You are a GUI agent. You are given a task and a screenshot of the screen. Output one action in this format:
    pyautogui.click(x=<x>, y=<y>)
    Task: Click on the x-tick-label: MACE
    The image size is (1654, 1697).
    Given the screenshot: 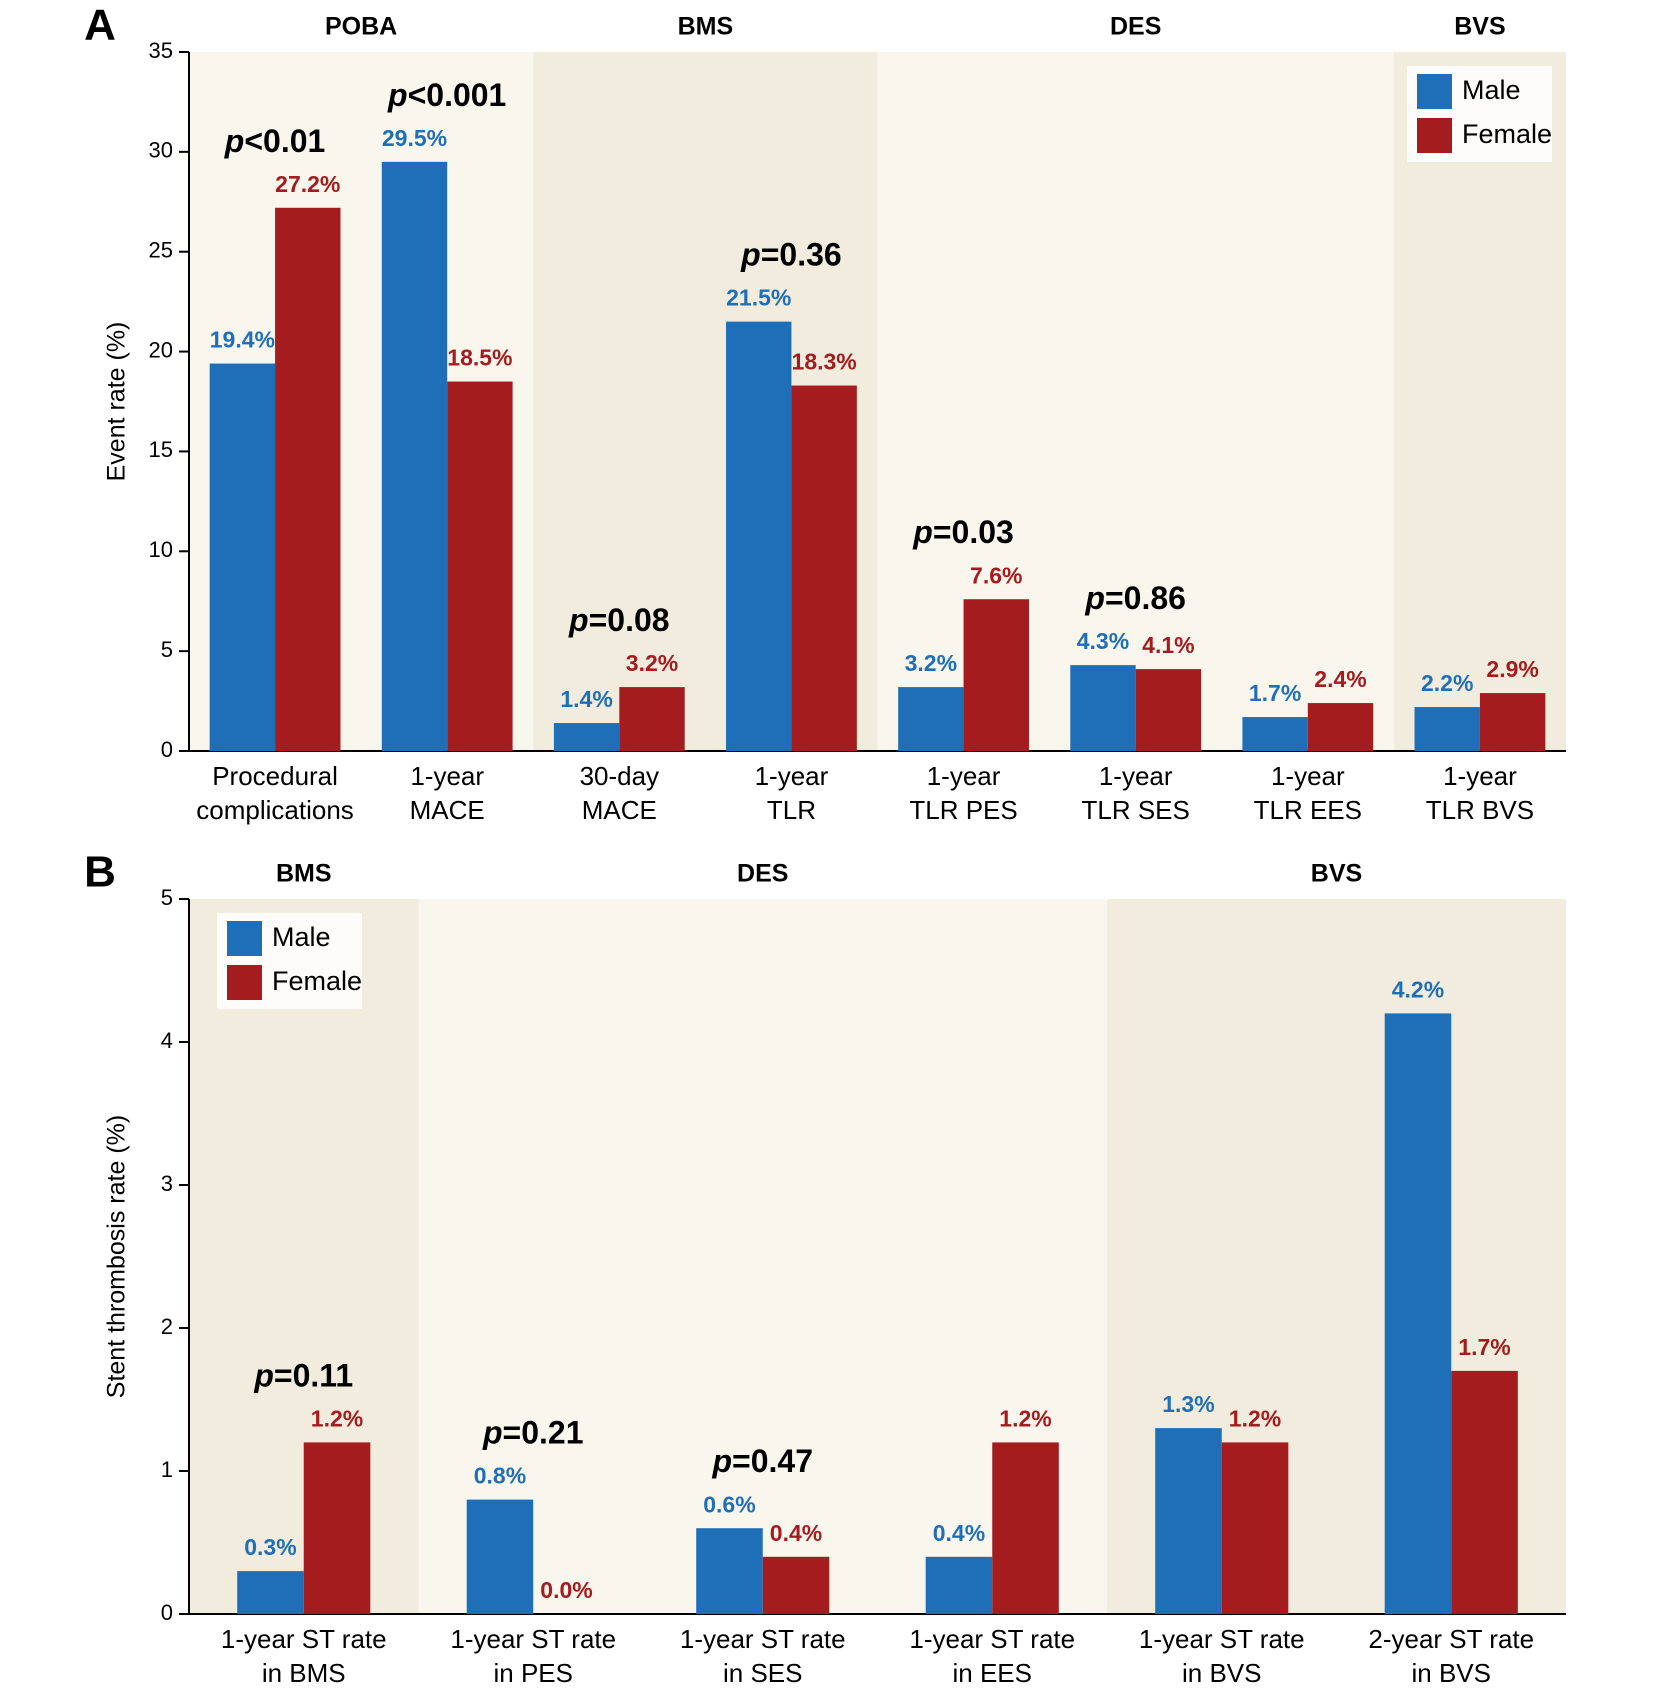 What is the action you would take?
    pyautogui.click(x=619, y=810)
    